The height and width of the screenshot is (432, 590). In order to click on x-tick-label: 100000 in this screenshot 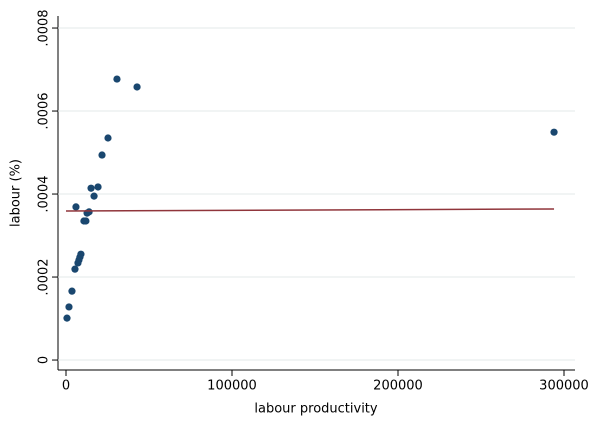, I will do `click(232, 386)`.